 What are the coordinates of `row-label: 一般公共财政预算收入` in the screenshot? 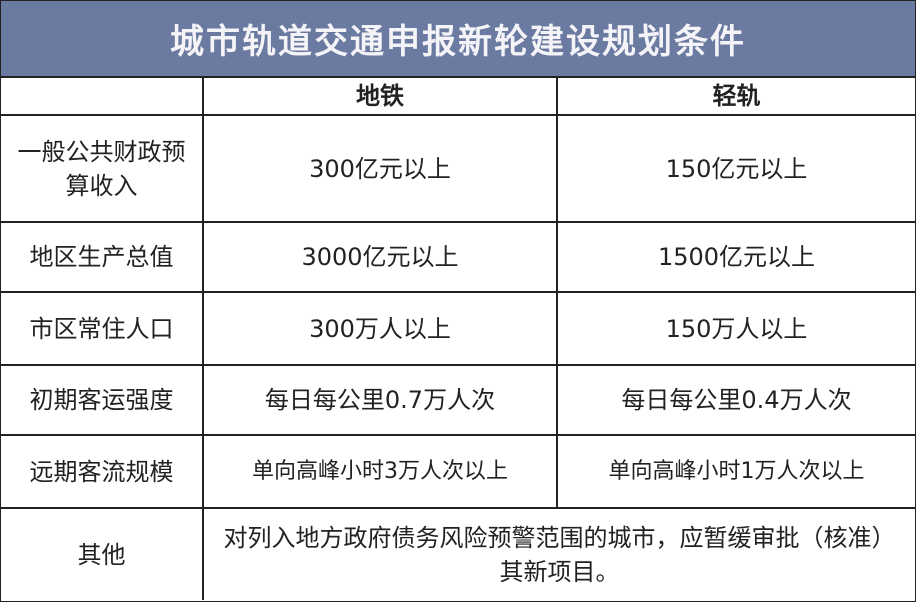 It's located at (102, 168).